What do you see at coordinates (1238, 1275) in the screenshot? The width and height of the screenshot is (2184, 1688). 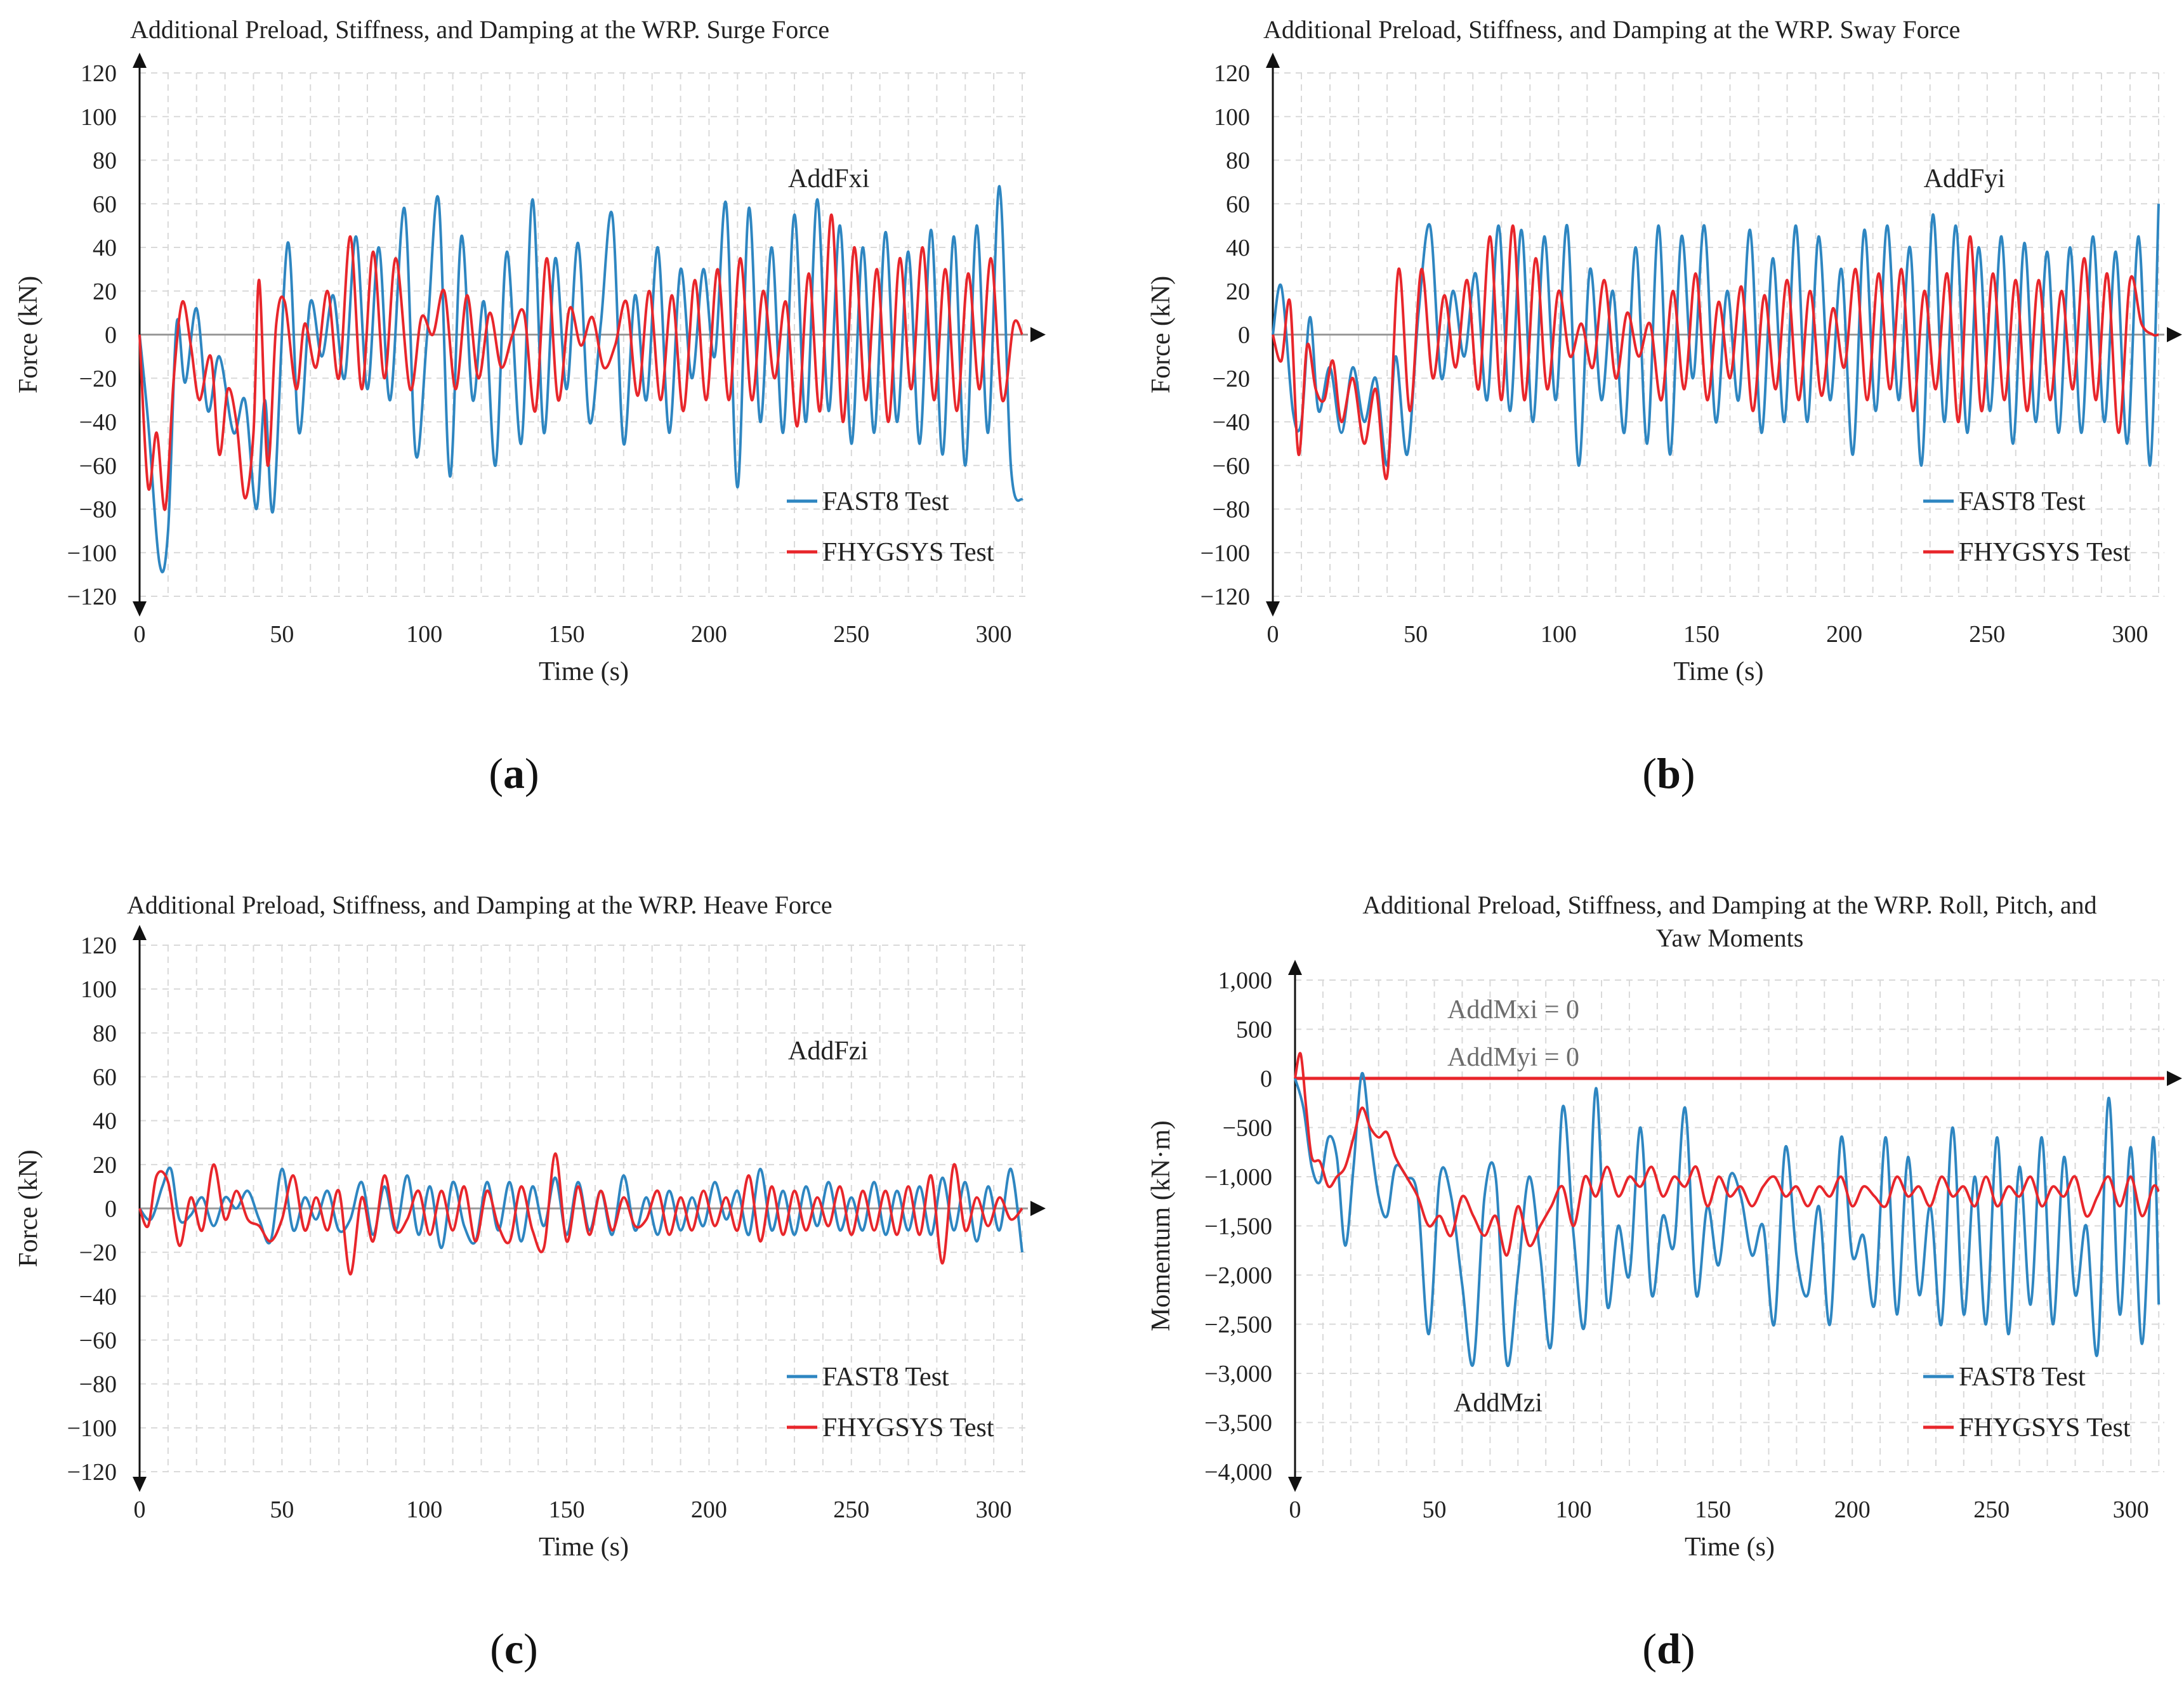 I see `y-tick-label: −2,000` at bounding box center [1238, 1275].